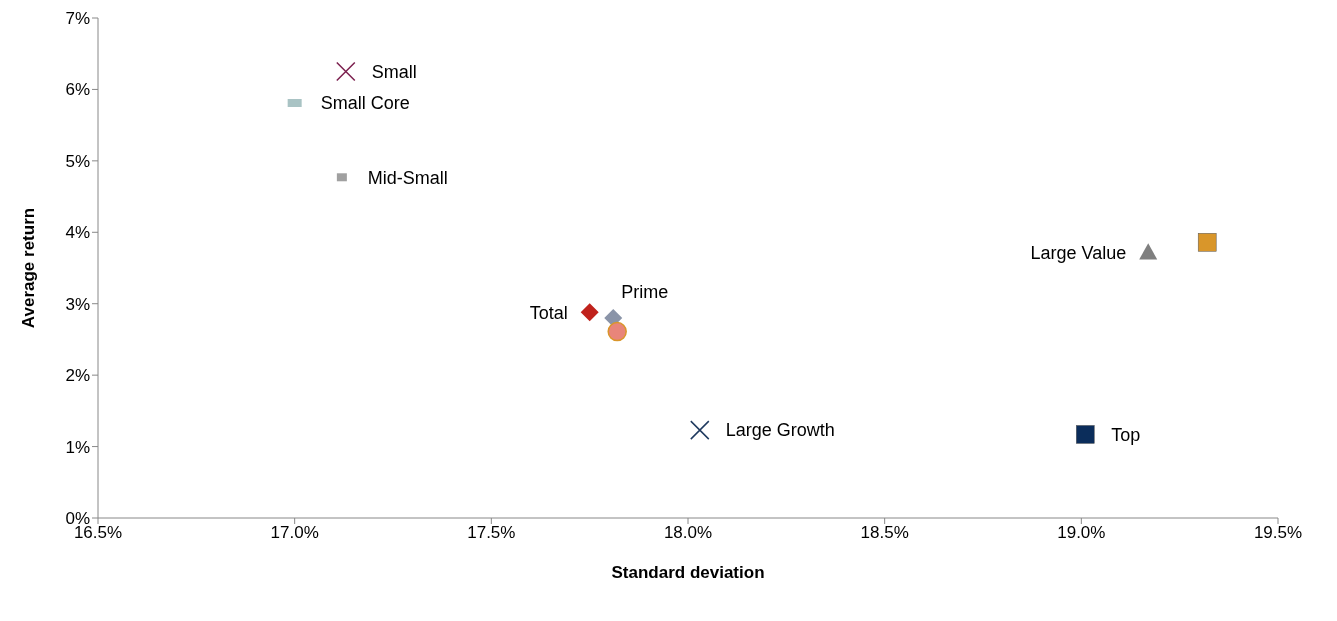 The height and width of the screenshot is (621, 1337). What do you see at coordinates (688, 533) in the screenshot?
I see `x-tick-label: 18.0%` at bounding box center [688, 533].